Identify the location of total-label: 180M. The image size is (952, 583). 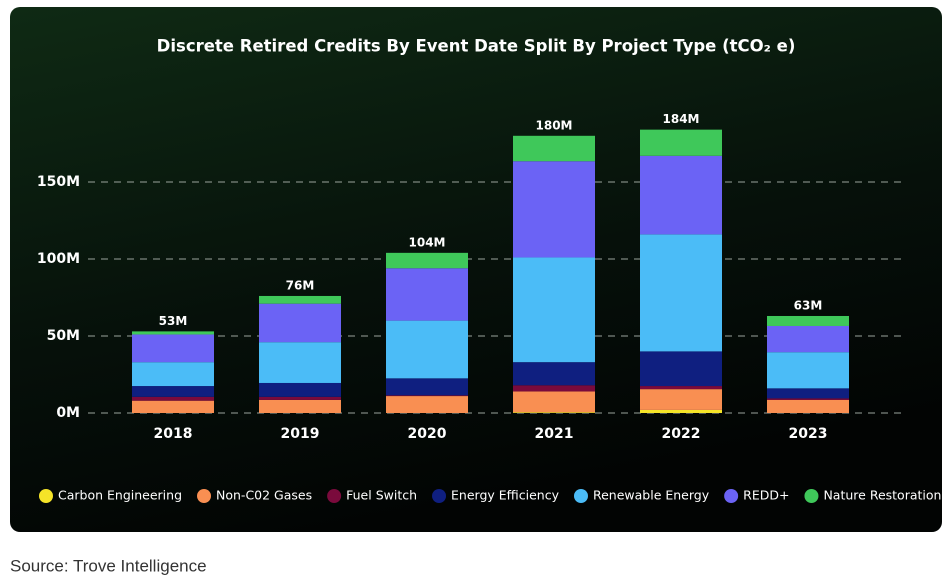
(554, 125).